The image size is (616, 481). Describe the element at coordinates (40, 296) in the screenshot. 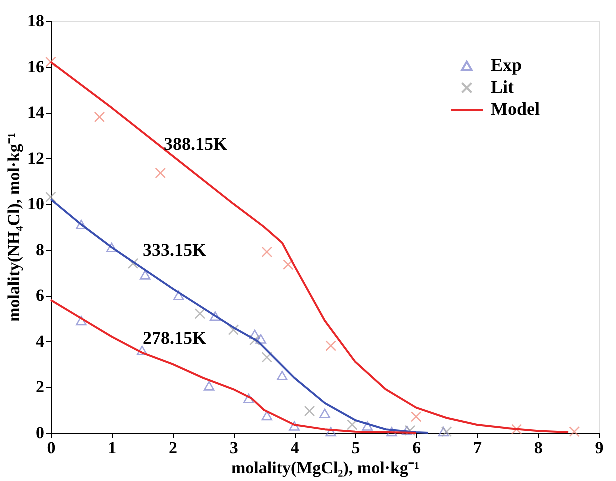

I see `y-tick-label: 6` at that location.